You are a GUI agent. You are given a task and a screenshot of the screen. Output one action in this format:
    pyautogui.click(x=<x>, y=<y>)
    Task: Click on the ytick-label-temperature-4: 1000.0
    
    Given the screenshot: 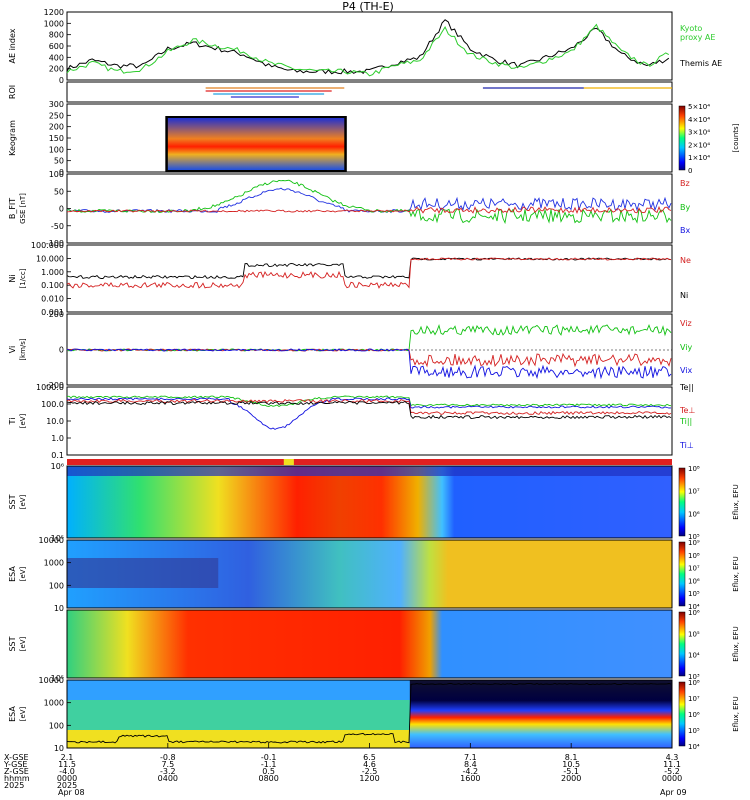 What is the action you would take?
    pyautogui.click(x=50, y=387)
    